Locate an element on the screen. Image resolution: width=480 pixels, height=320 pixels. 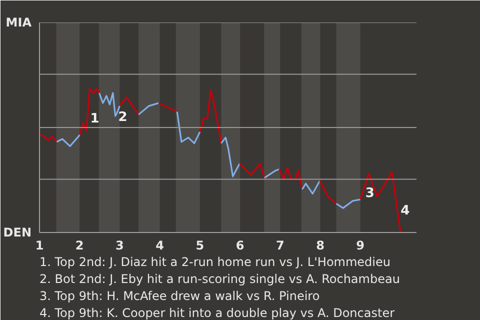
x-tick-label: 7 is located at coordinates (280, 245).